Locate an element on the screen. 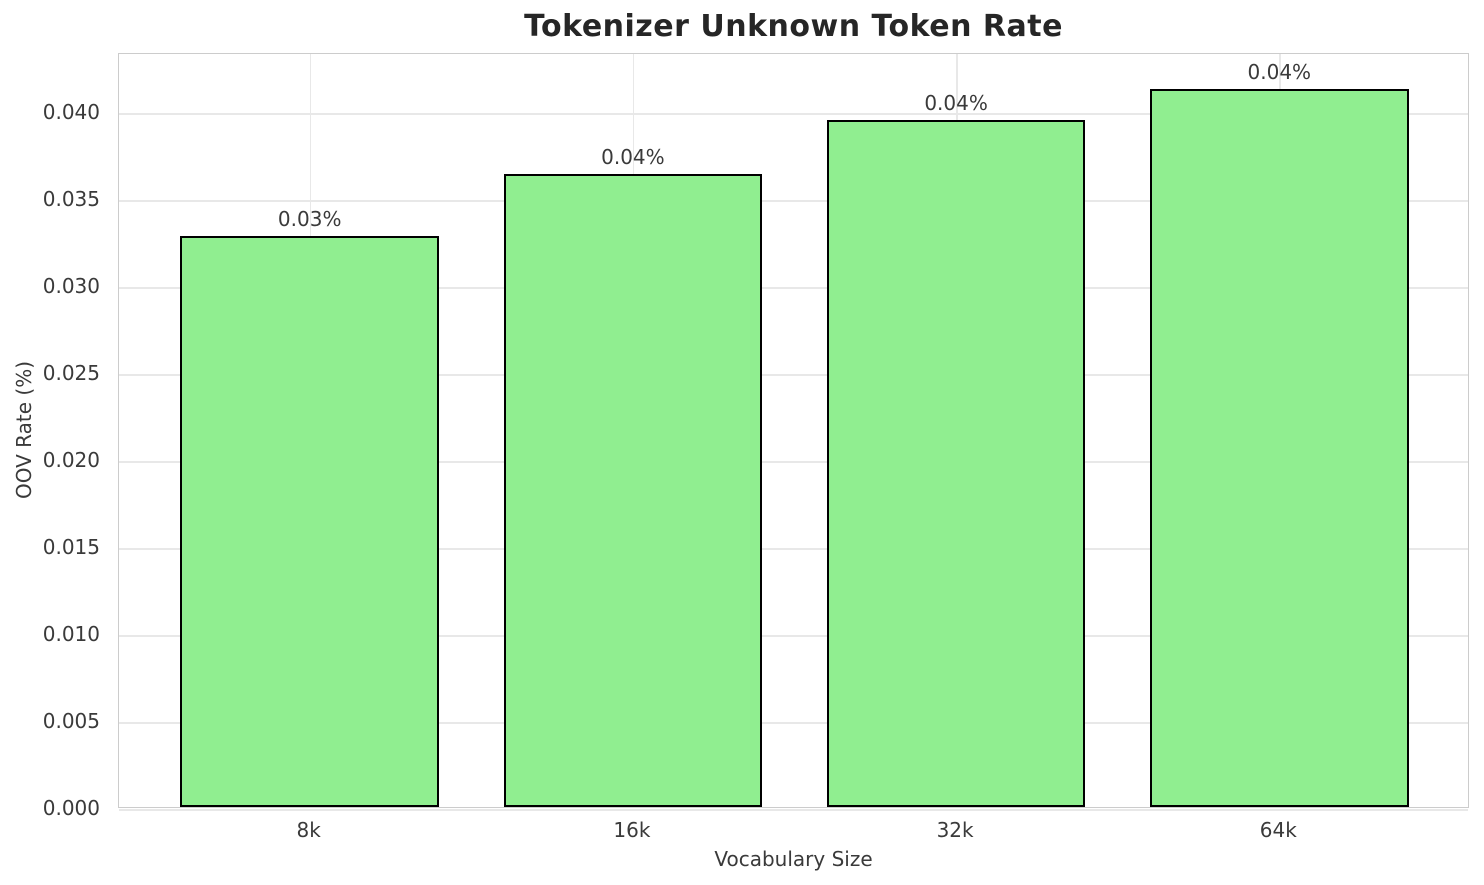 This screenshot has height=885, width=1484. y-tick-label: 0.025 is located at coordinates (71, 373).